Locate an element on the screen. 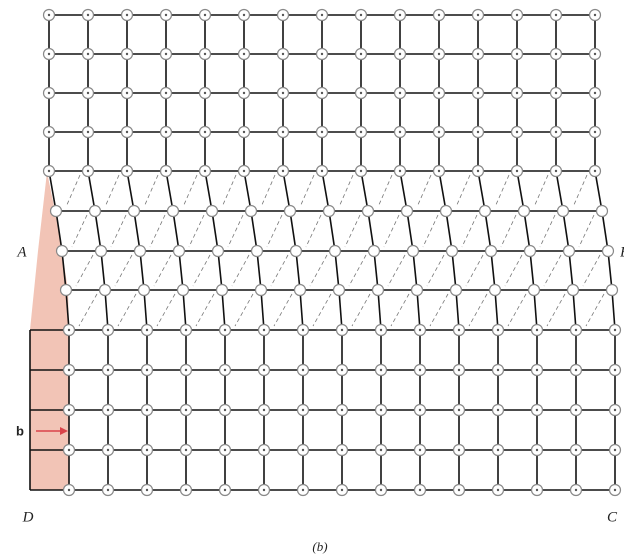  label-c: C is located at coordinates (612, 517).